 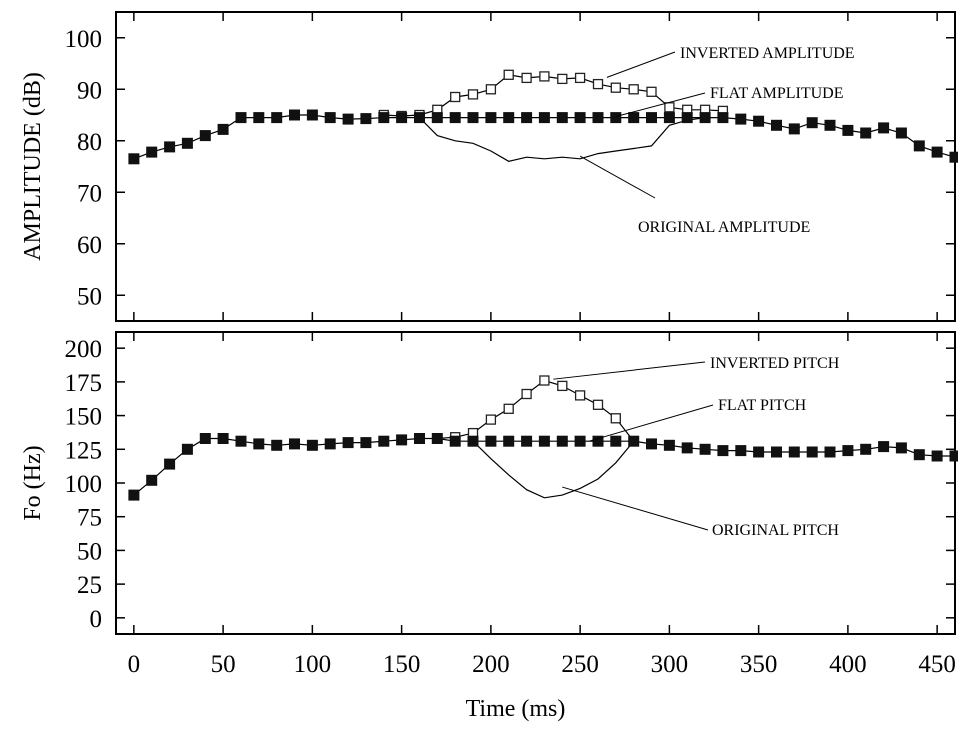 I want to click on x-tick-label: 350, so click(x=759, y=664).